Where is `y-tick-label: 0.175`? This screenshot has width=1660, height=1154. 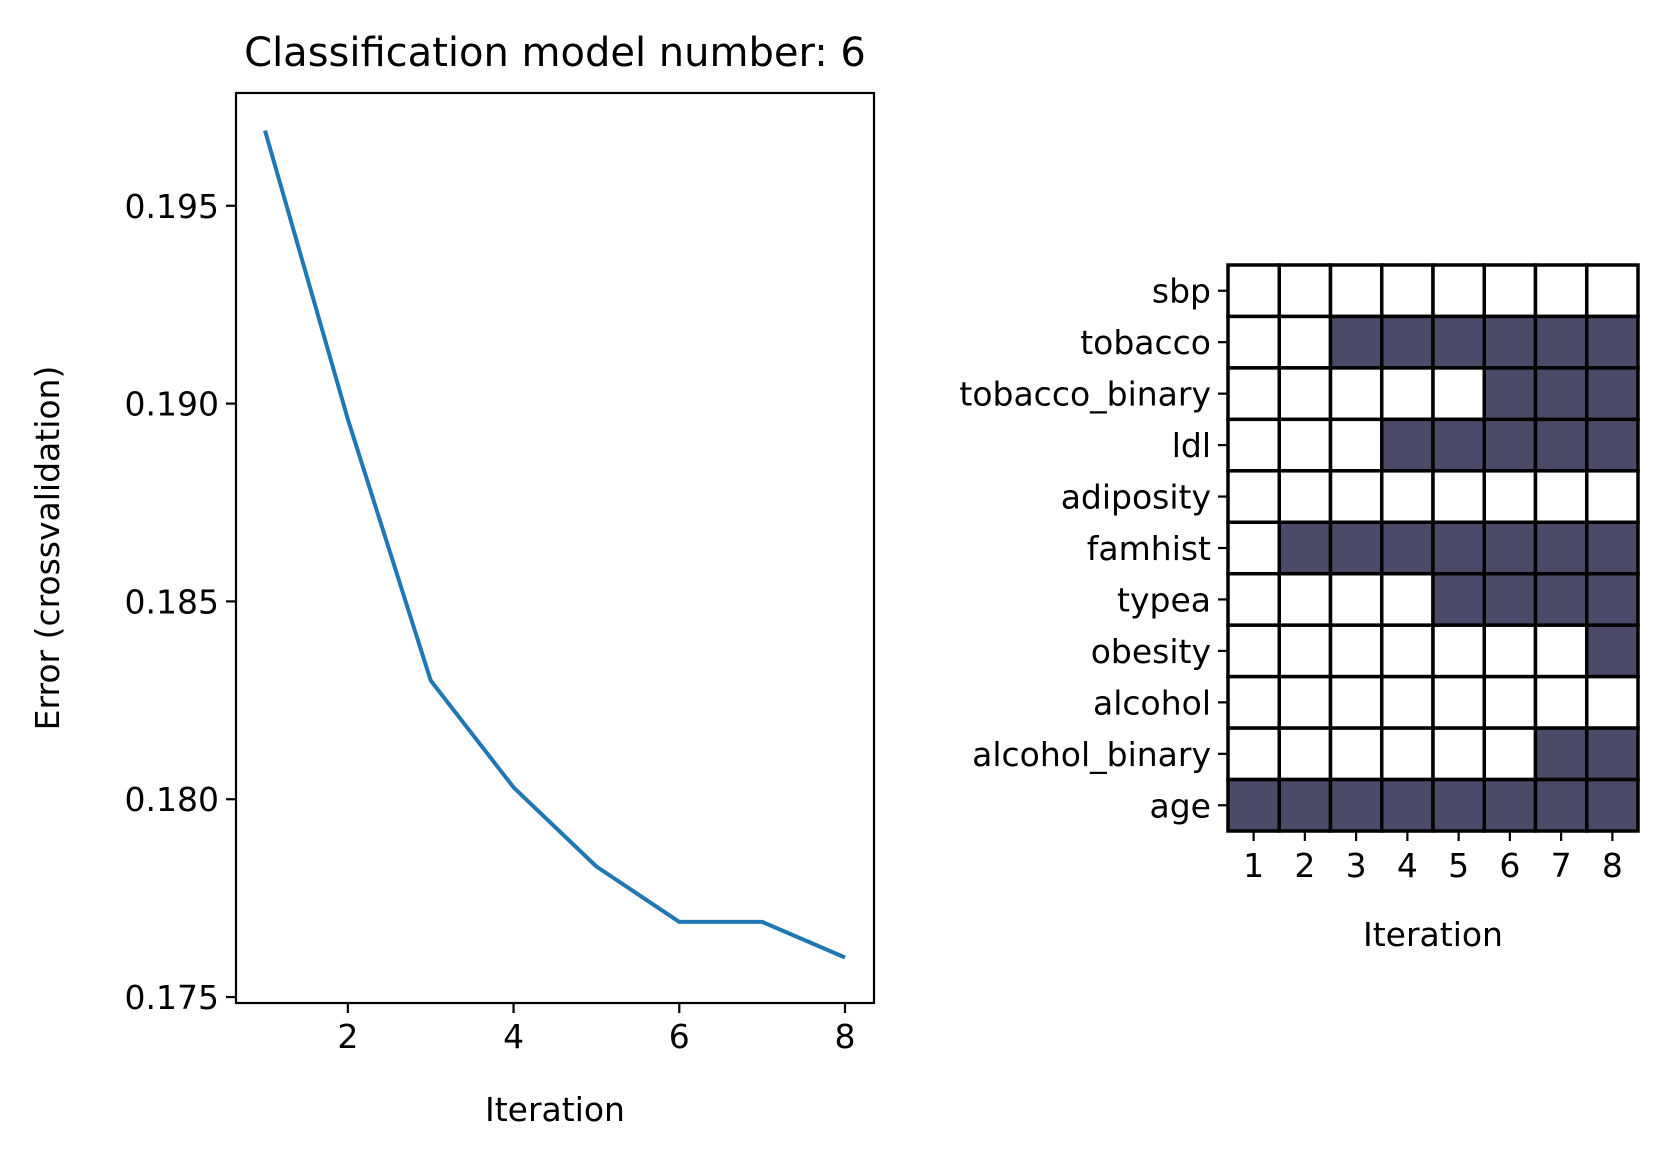
y-tick-label: 0.175 is located at coordinates (172, 997).